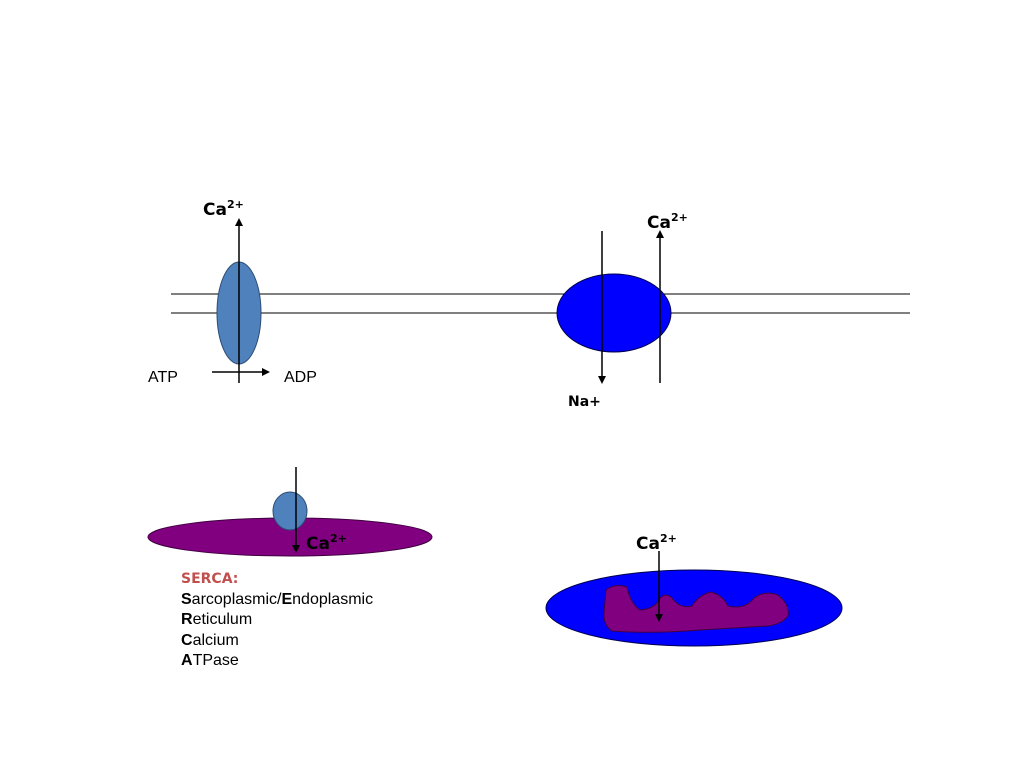 The image size is (1024, 768). What do you see at coordinates (326, 543) in the screenshot?
I see `ca-label-er: Ca2+` at bounding box center [326, 543].